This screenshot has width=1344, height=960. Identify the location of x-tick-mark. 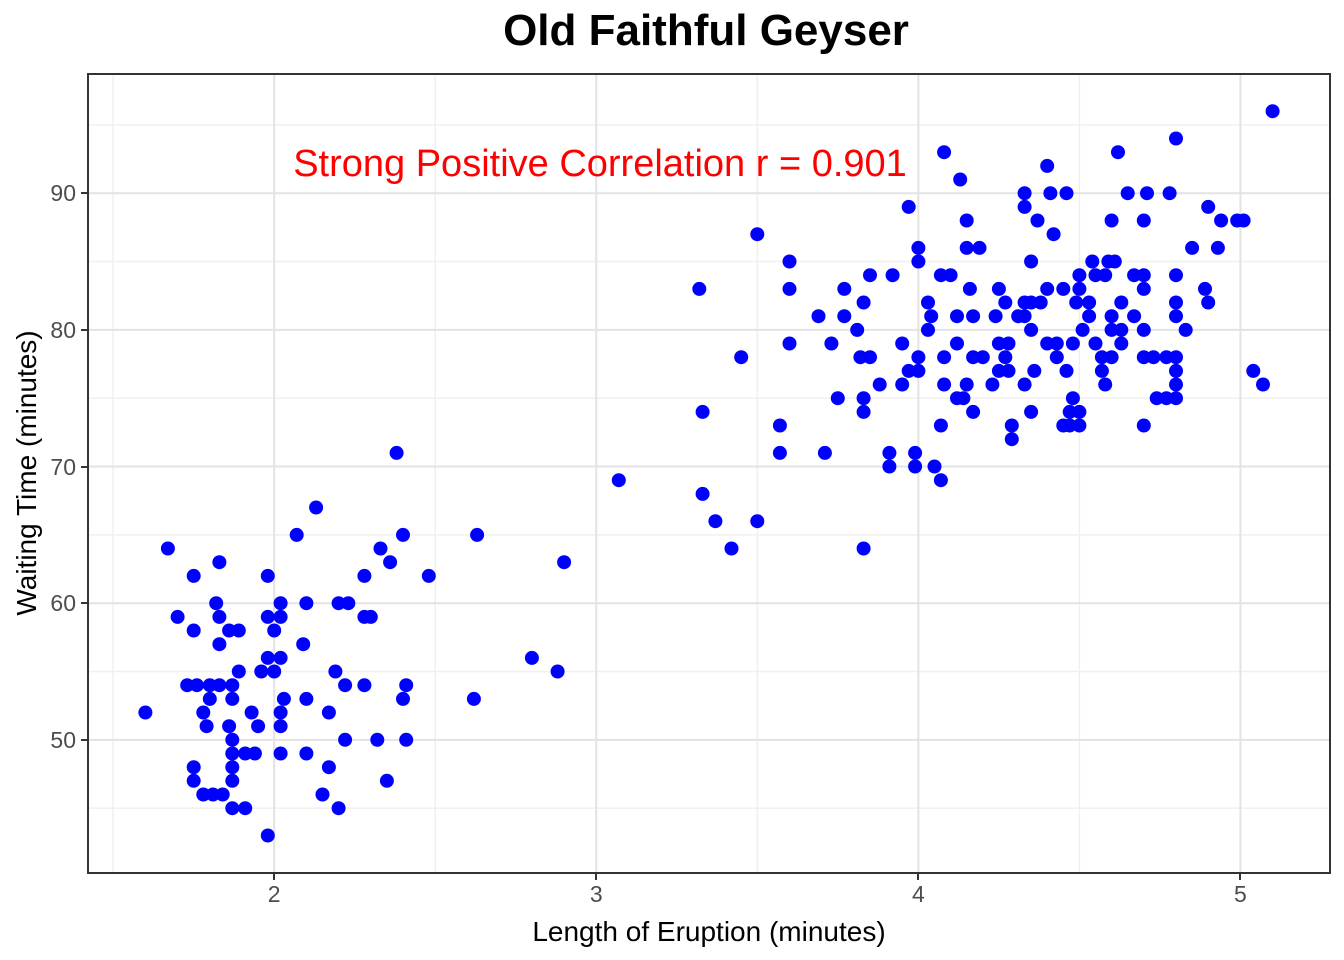
(1240, 876).